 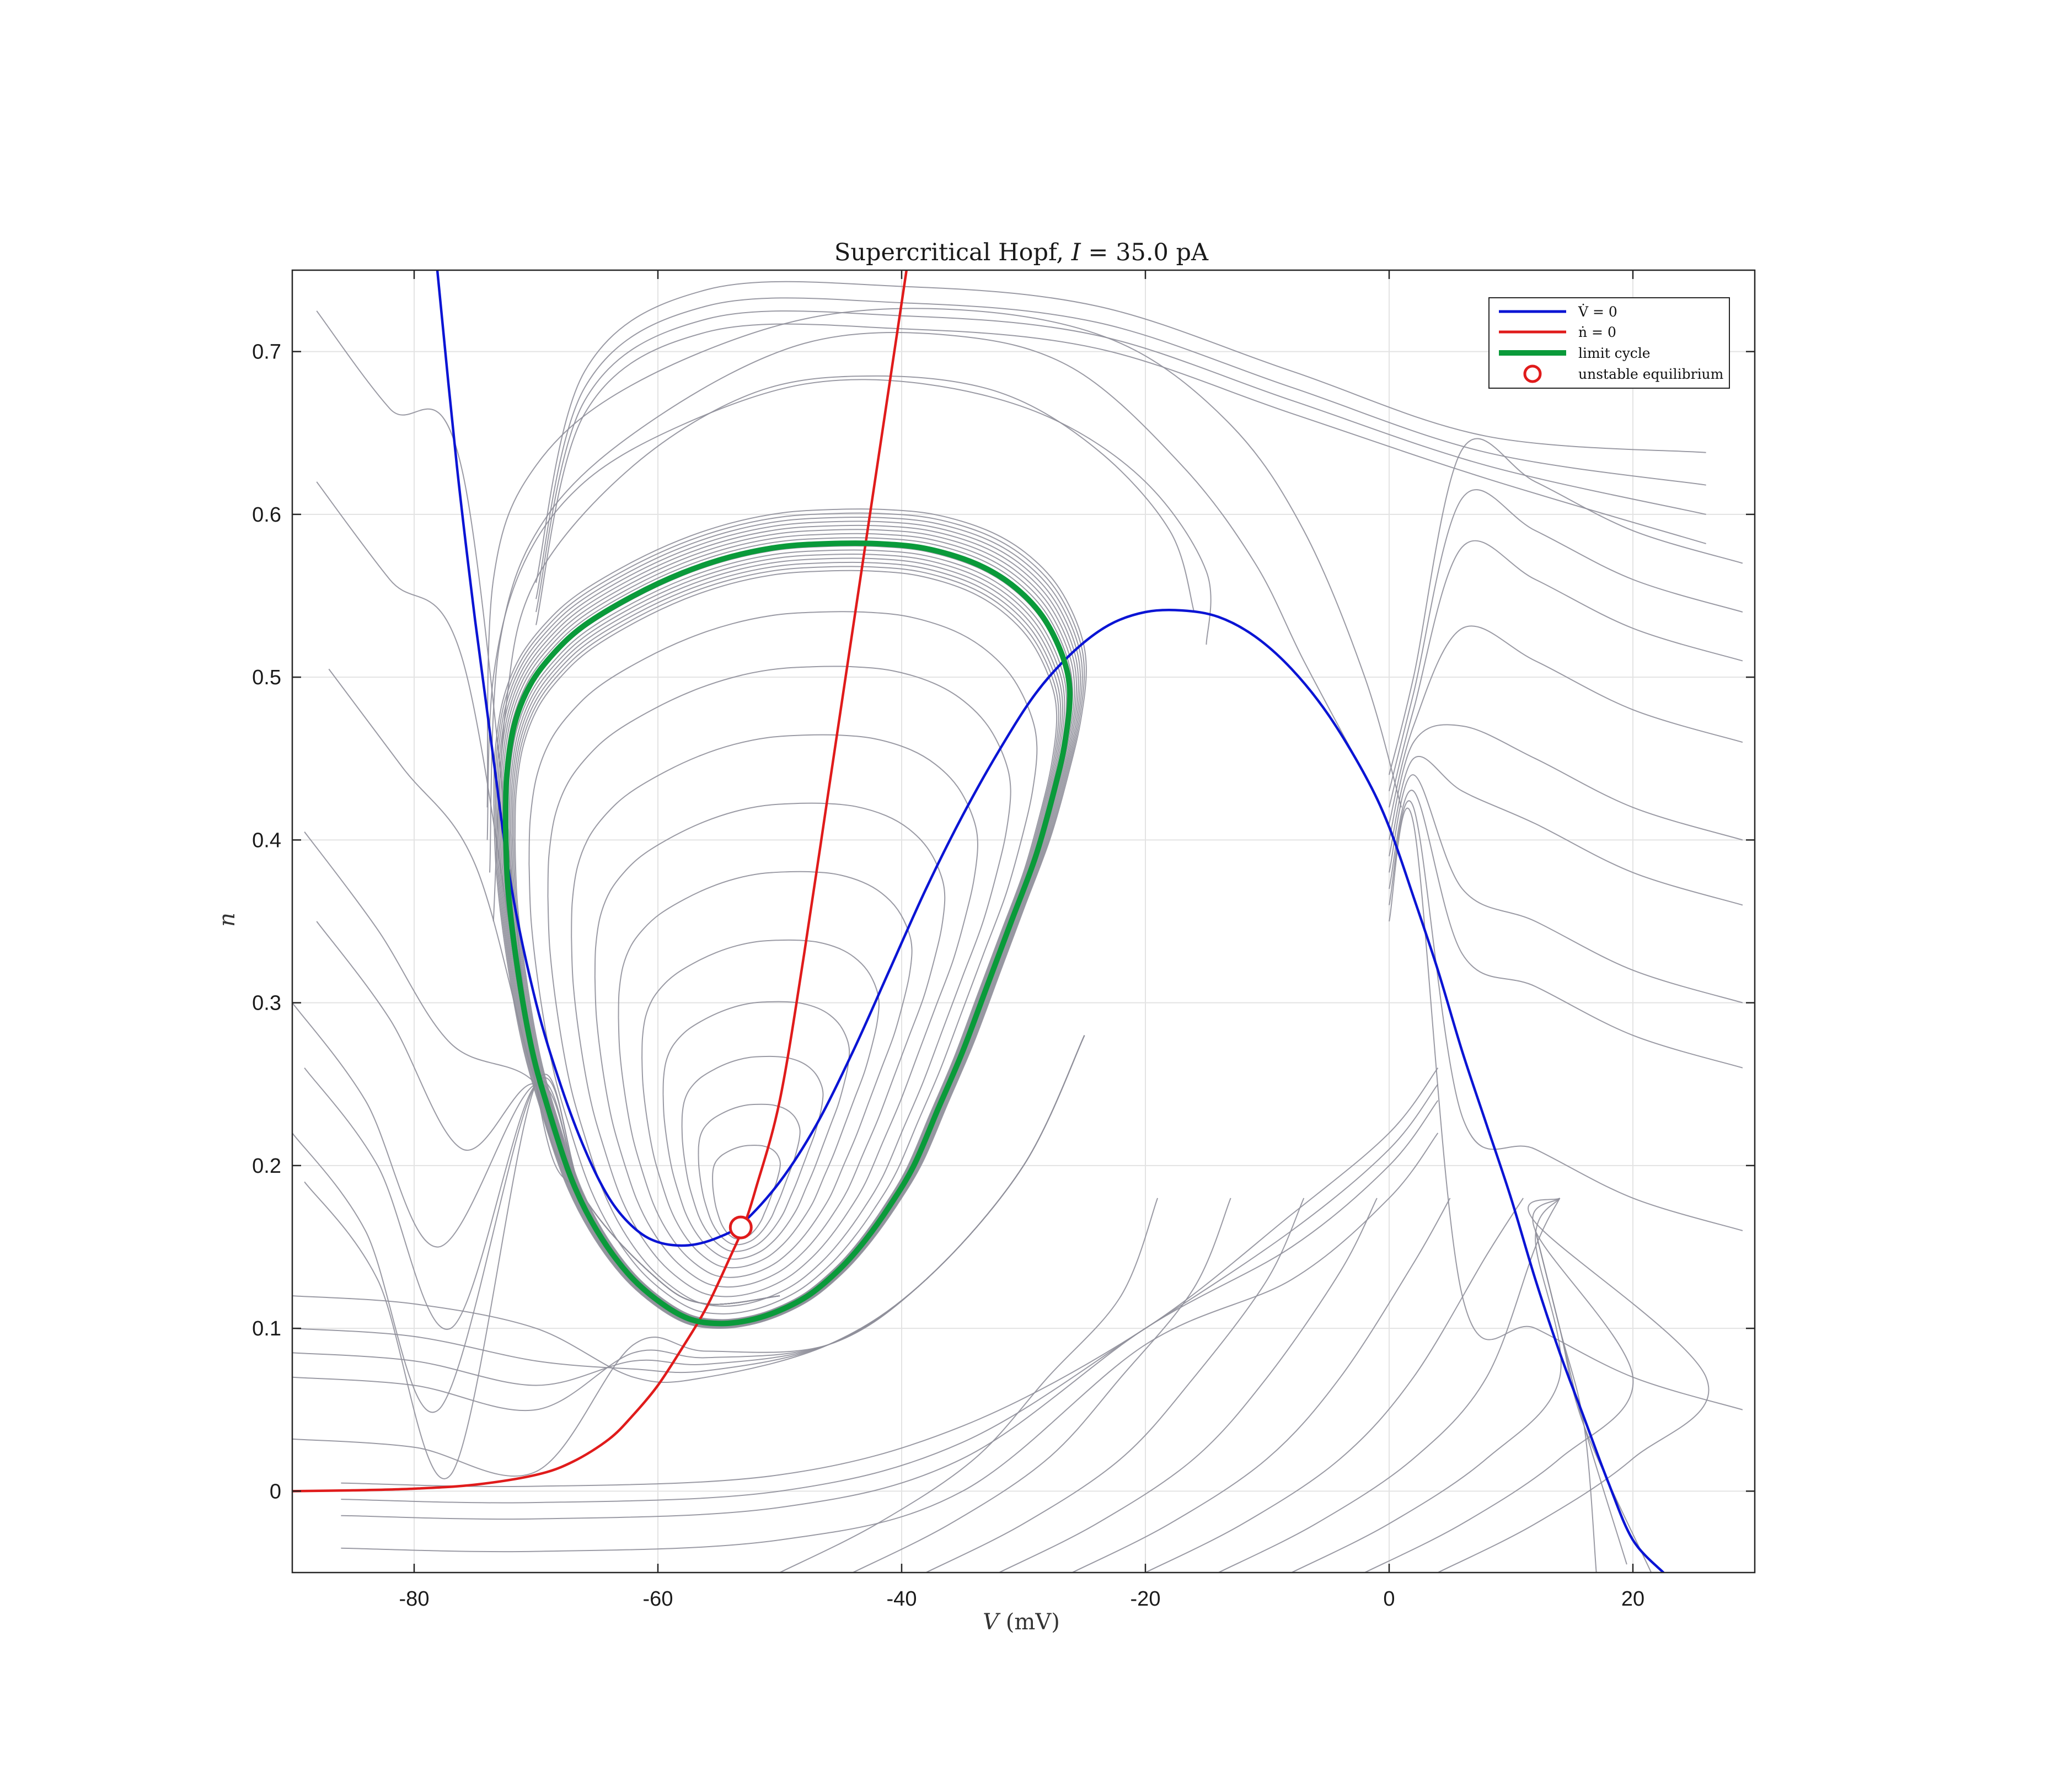 What do you see at coordinates (1558, 312) in the screenshot?
I see `legend-entry-v-nullcline: V̇ = 0` at bounding box center [1558, 312].